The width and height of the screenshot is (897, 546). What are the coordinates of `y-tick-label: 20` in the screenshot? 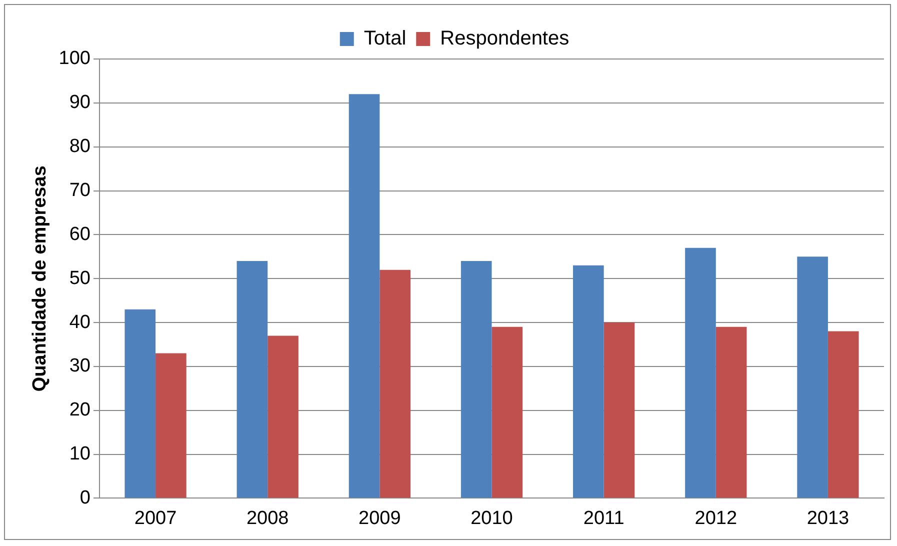 It's located at (79, 410).